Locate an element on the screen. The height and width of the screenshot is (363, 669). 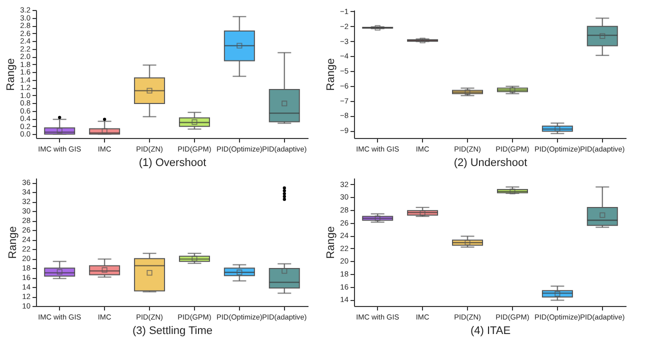
x-axis-title: (1) Overshoot is located at coordinates (172, 162).